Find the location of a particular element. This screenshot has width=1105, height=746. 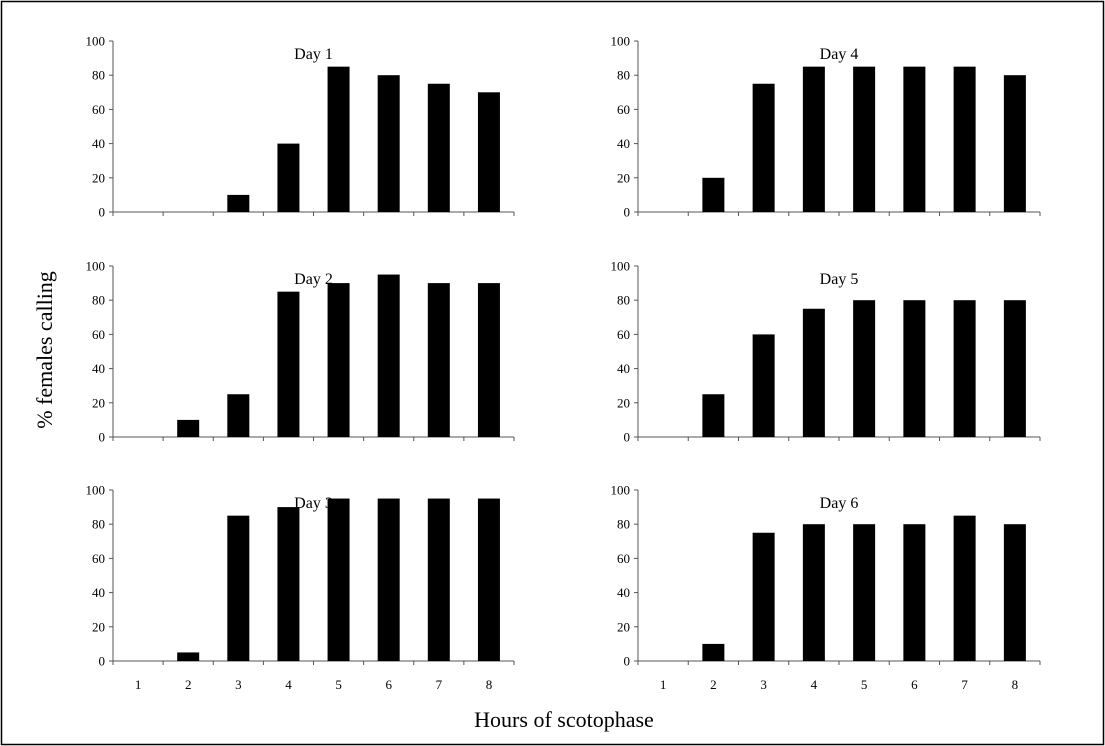

panel-title: Day 4 is located at coordinates (839, 54).